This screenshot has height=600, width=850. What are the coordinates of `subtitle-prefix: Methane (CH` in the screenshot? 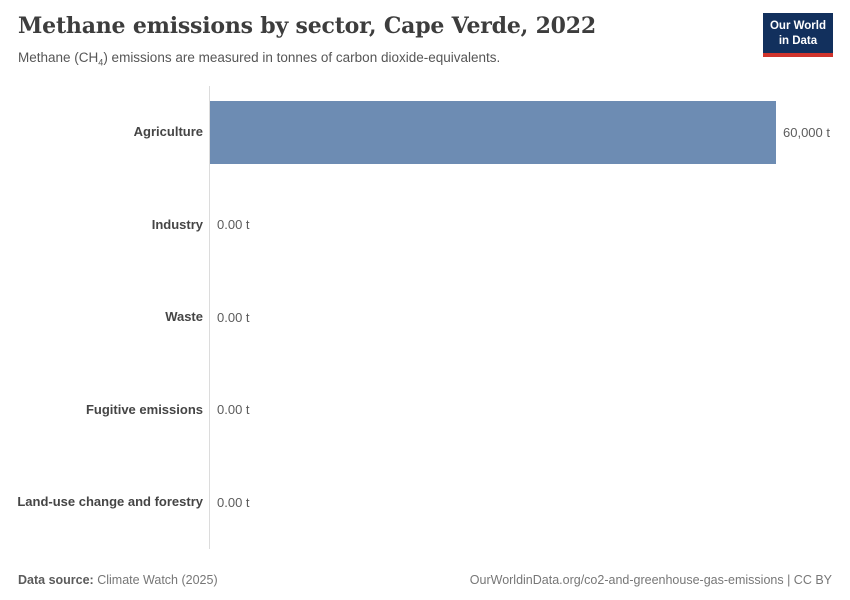 It's located at (58, 58).